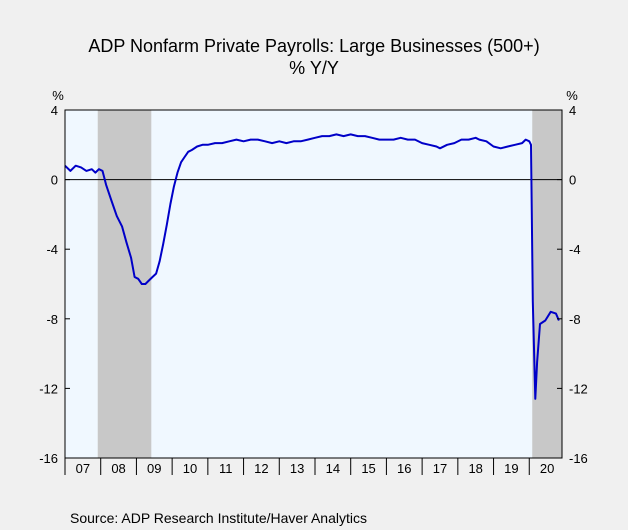 The image size is (628, 530). I want to click on x-tick-label: 18, so click(475, 468).